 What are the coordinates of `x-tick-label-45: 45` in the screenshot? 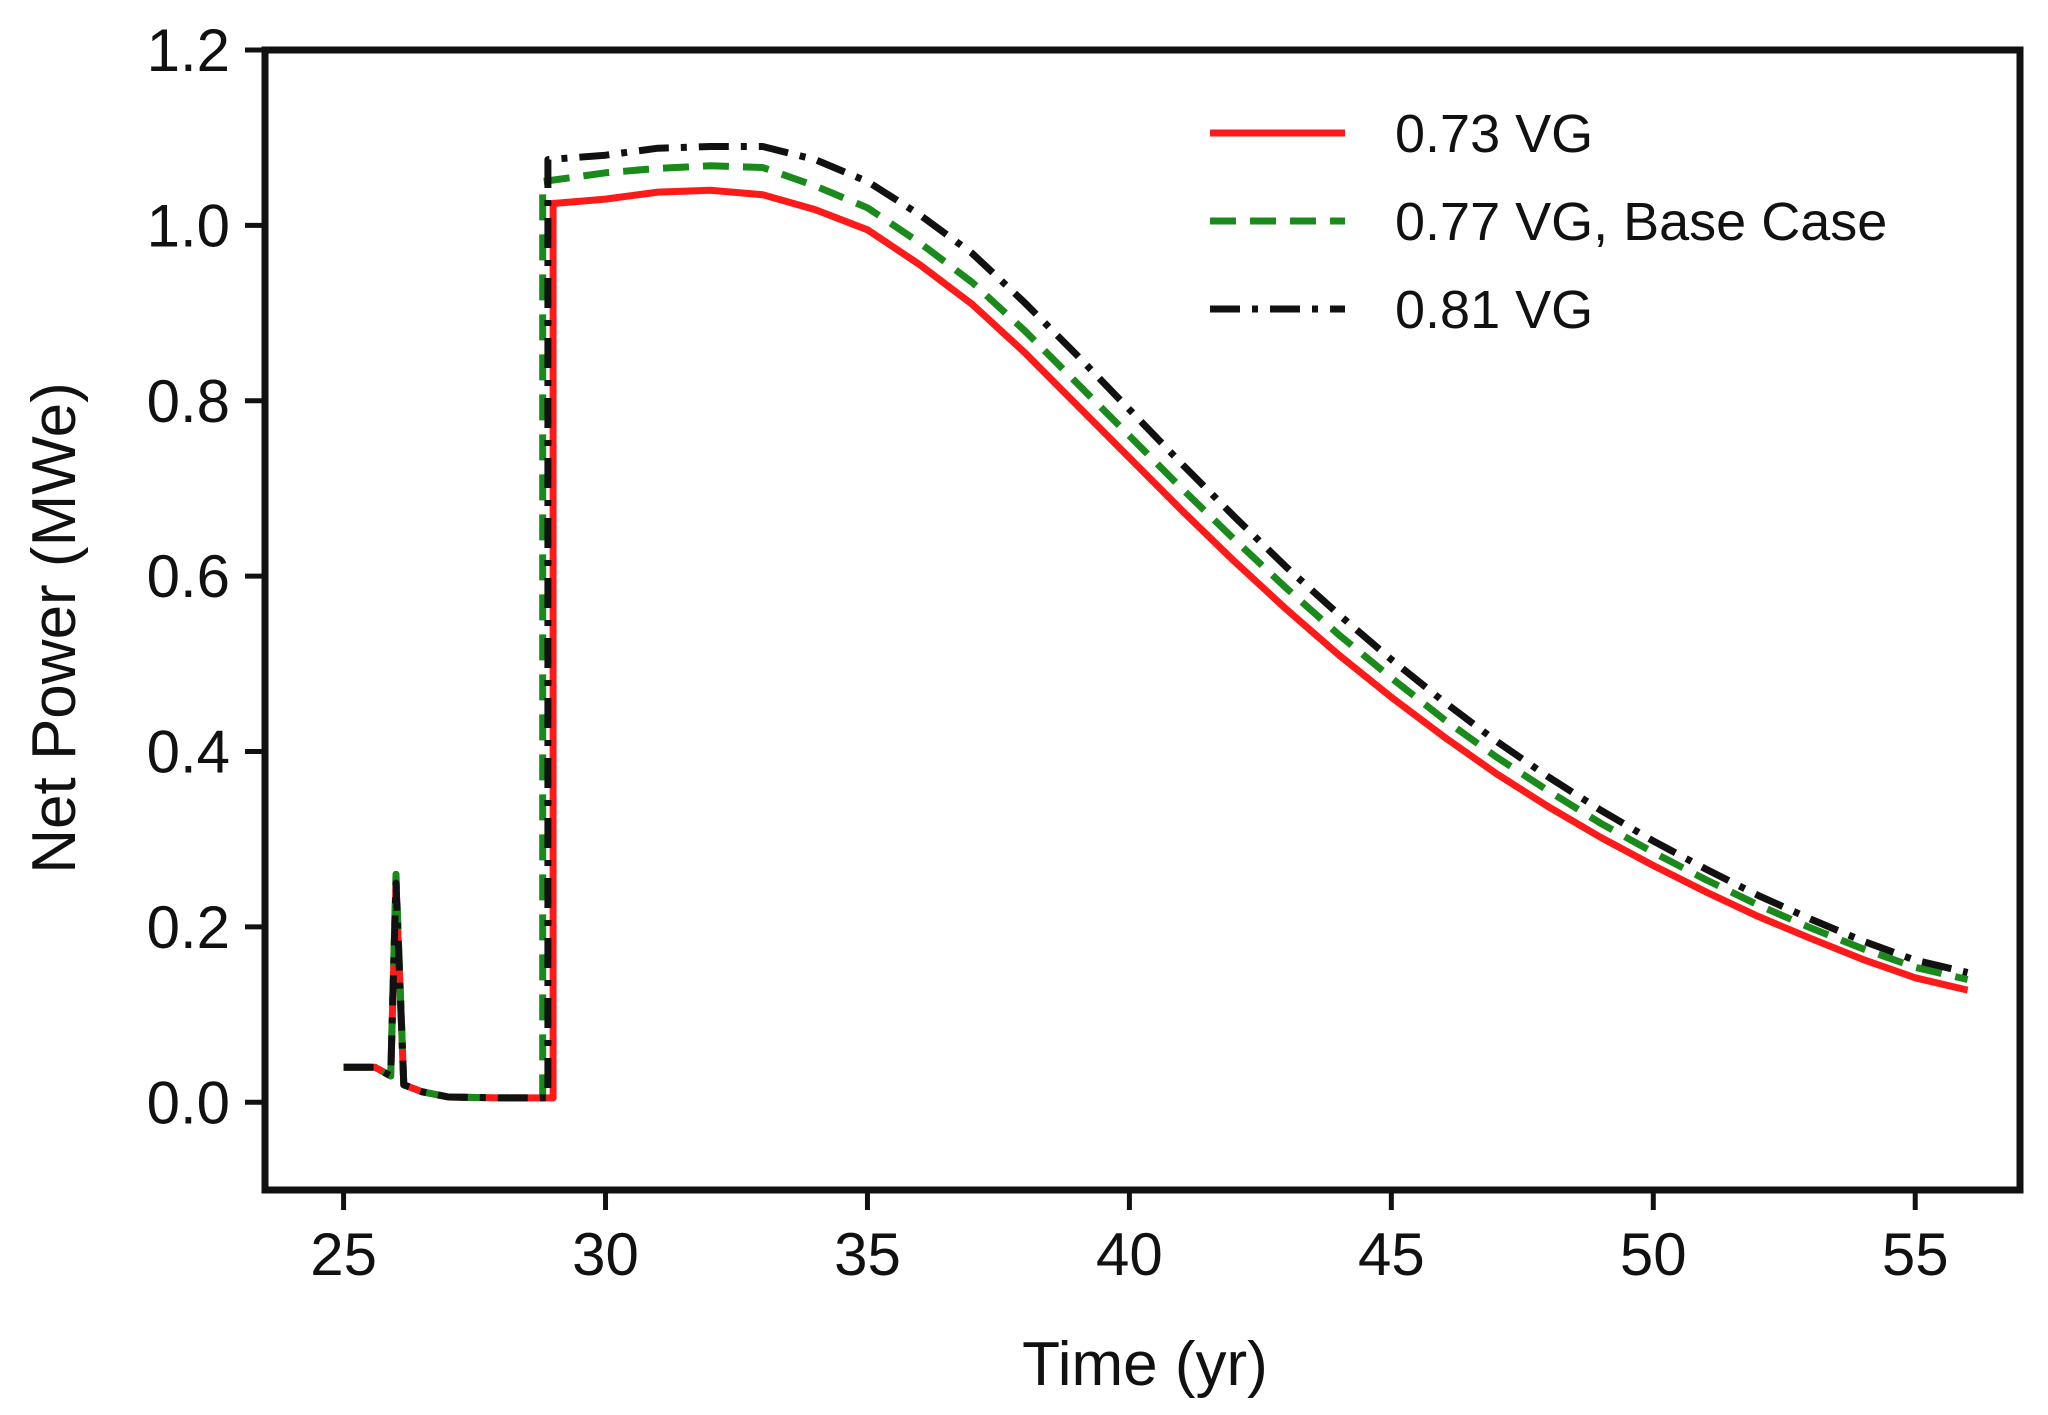 It's located at (1391, 1254).